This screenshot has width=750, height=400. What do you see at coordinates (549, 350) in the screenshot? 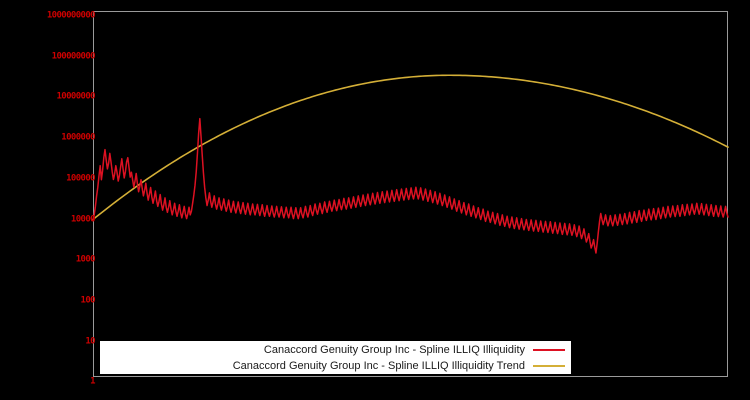
I see `legend-swatch-illiq` at bounding box center [549, 350].